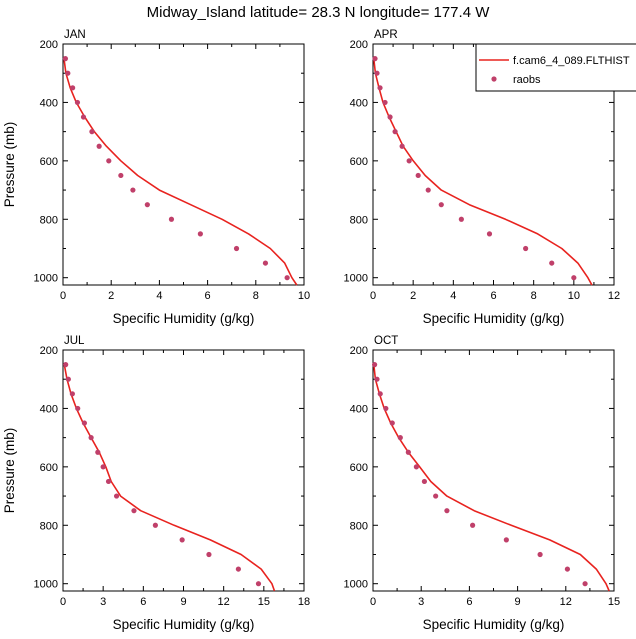 This screenshot has width=636, height=639. I want to click on panel-label: JUL, so click(74, 341).